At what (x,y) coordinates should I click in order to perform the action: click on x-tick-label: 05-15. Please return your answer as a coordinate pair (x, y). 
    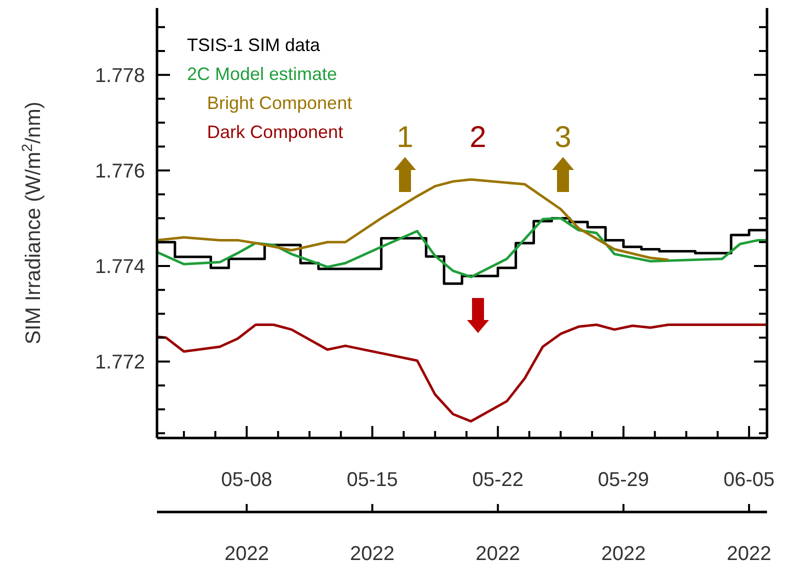
    Looking at the image, I should click on (372, 480).